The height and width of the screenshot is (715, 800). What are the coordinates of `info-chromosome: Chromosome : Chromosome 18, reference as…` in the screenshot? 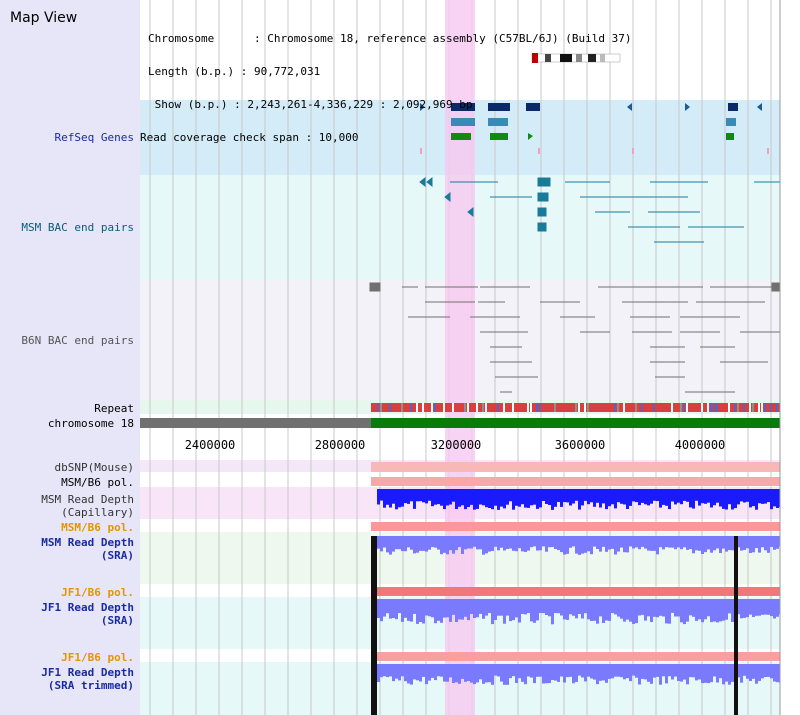 It's located at (390, 38).